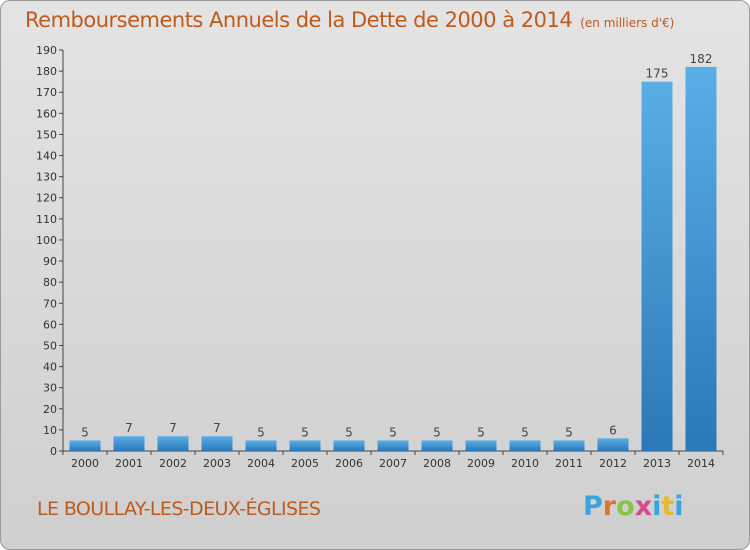 The width and height of the screenshot is (750, 550). I want to click on x-tick-label: 2009, so click(481, 463).